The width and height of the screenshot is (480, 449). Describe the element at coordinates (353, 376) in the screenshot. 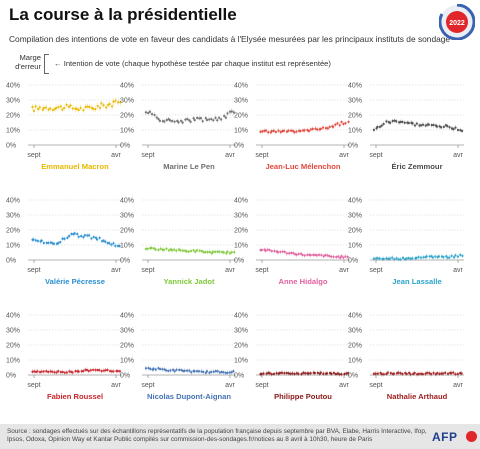

I see `y-tick-label: 0%` at that location.